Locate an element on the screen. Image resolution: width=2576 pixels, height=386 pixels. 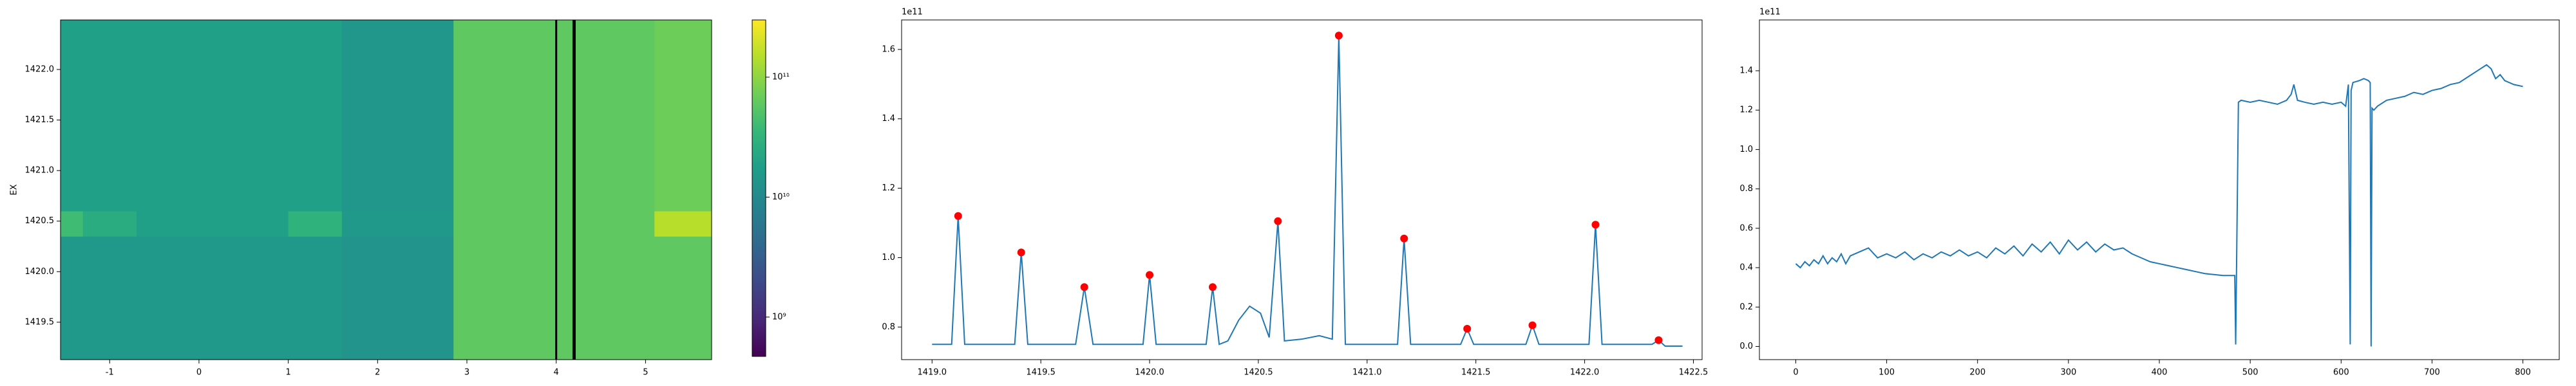
y-tick-label: 1420.5 is located at coordinates (40, 221).